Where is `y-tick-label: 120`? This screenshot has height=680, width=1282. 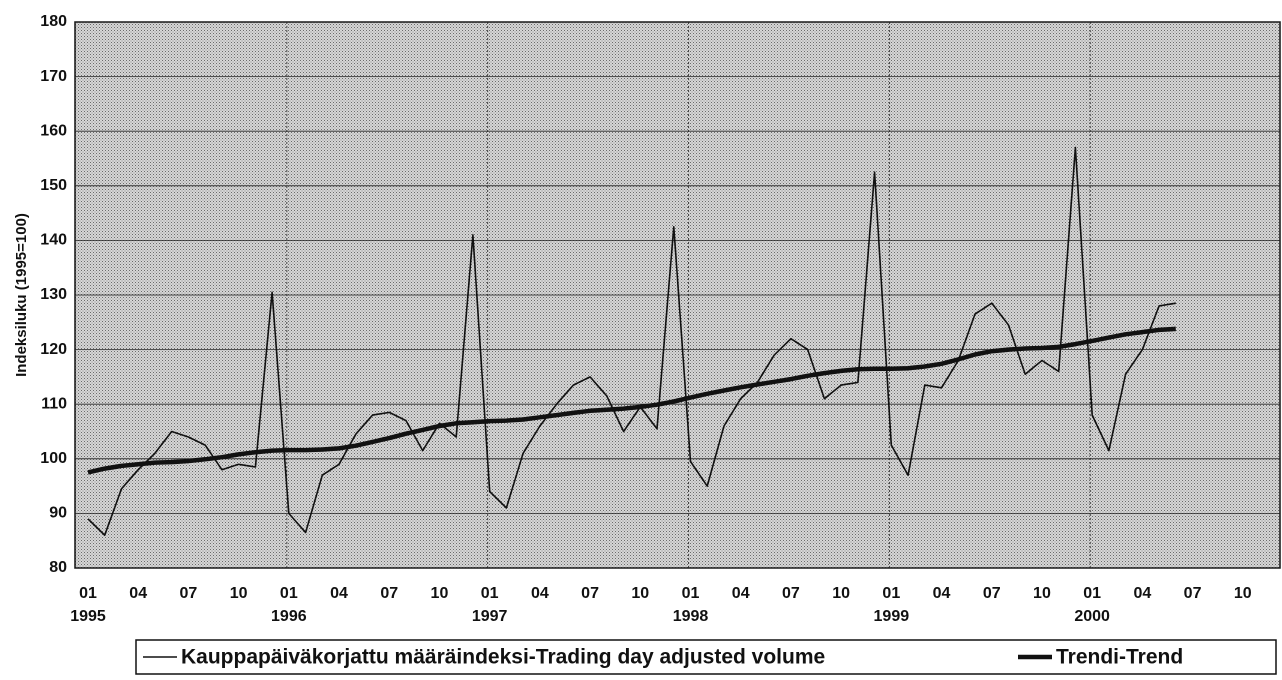
y-tick-label: 120 is located at coordinates (53, 349).